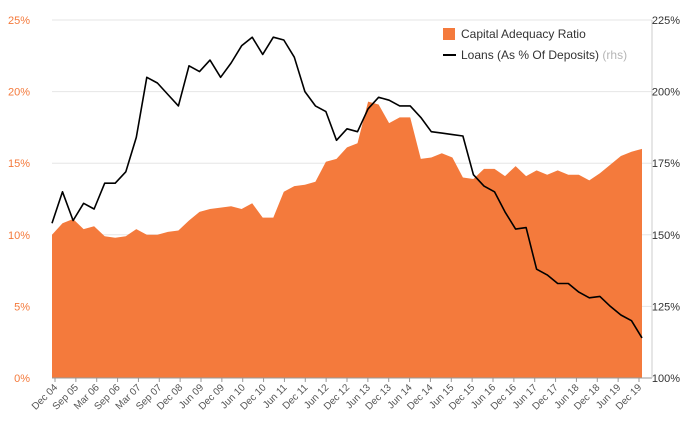  Describe the element at coordinates (19, 236) in the screenshot. I see `left-tick-label: 10%` at that location.